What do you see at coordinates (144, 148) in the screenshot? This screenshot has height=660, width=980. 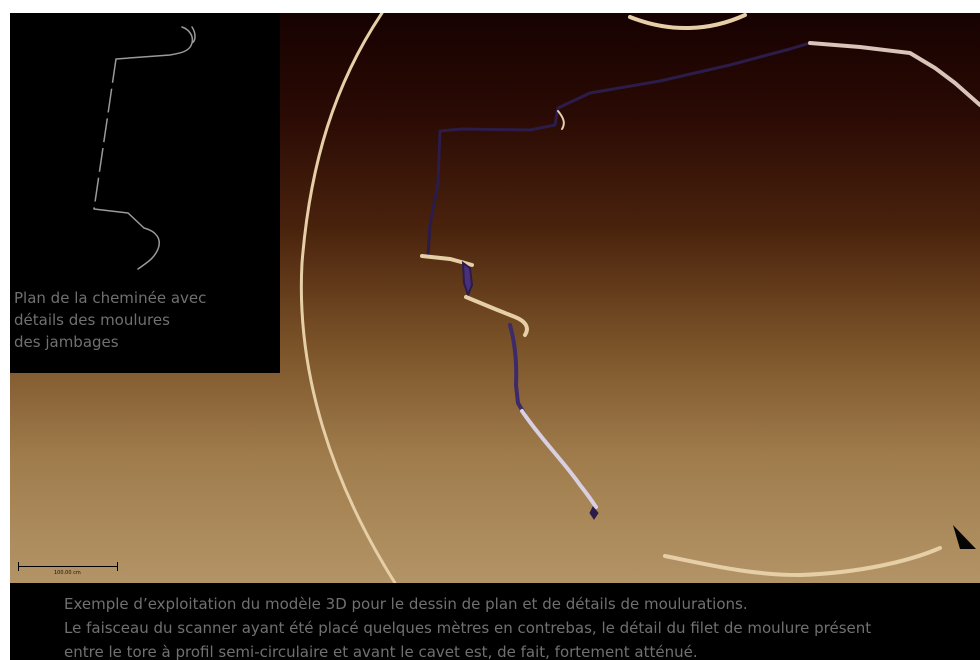 I see `plan-profile-drawing` at bounding box center [144, 148].